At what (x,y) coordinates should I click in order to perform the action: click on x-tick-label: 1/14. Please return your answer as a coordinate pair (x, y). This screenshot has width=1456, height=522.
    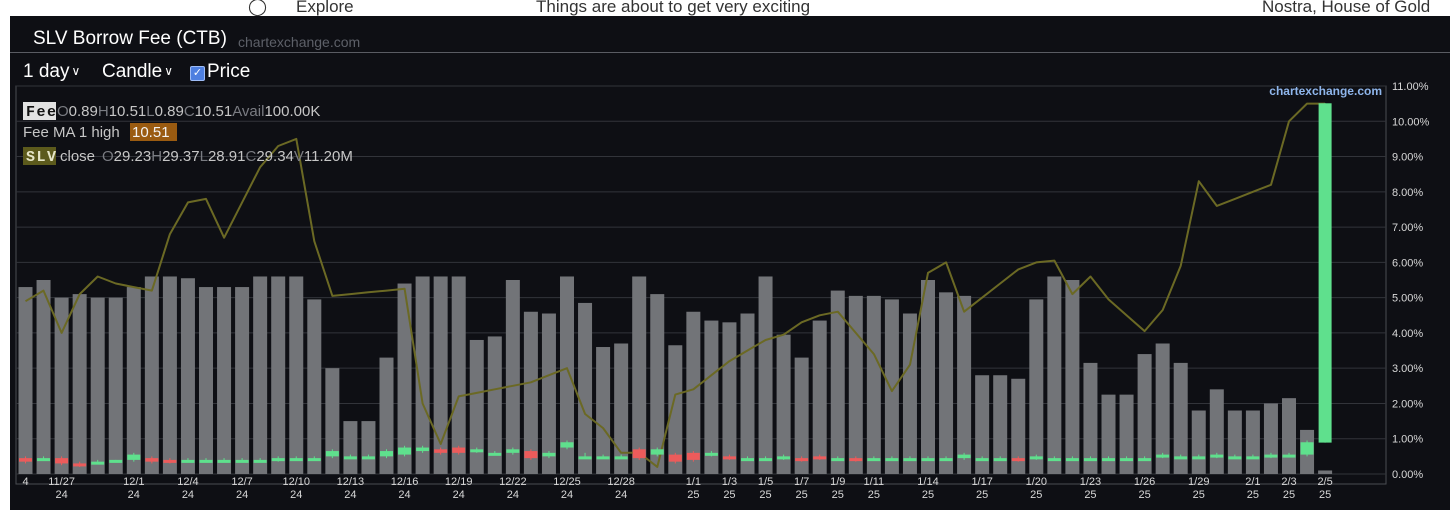
    Looking at the image, I should click on (927, 482).